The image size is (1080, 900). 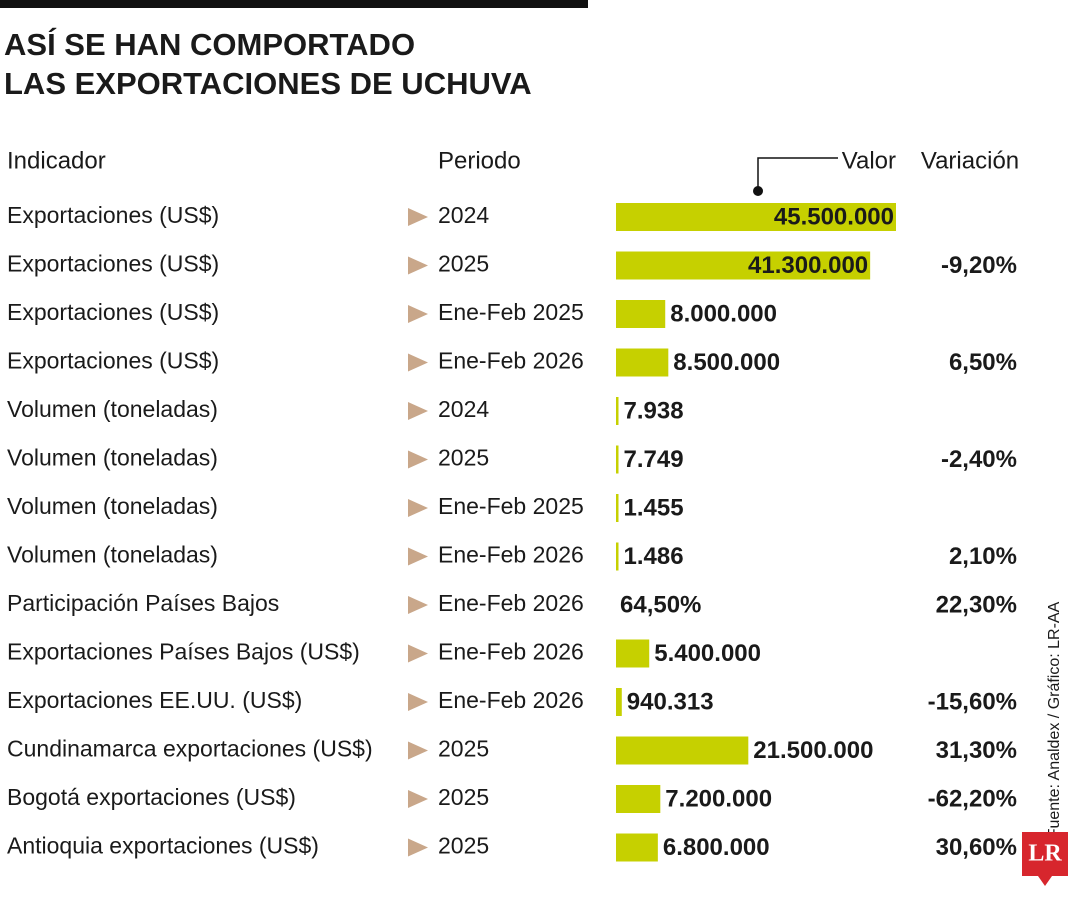 What do you see at coordinates (797, 173) in the screenshot?
I see `value-pointer` at bounding box center [797, 173].